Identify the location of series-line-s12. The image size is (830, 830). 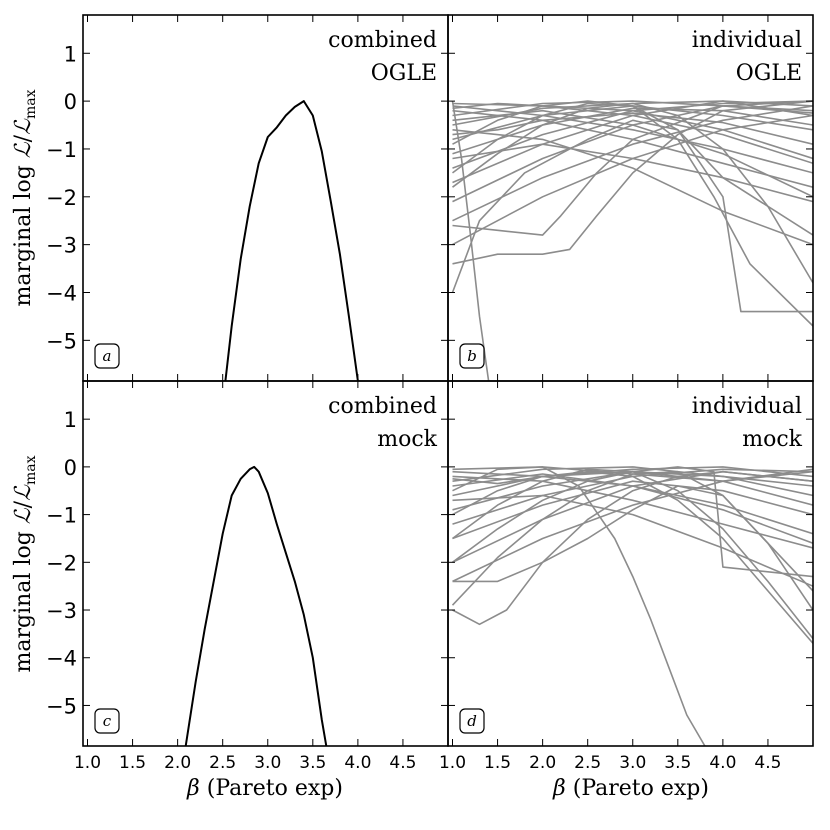
(632, 163).